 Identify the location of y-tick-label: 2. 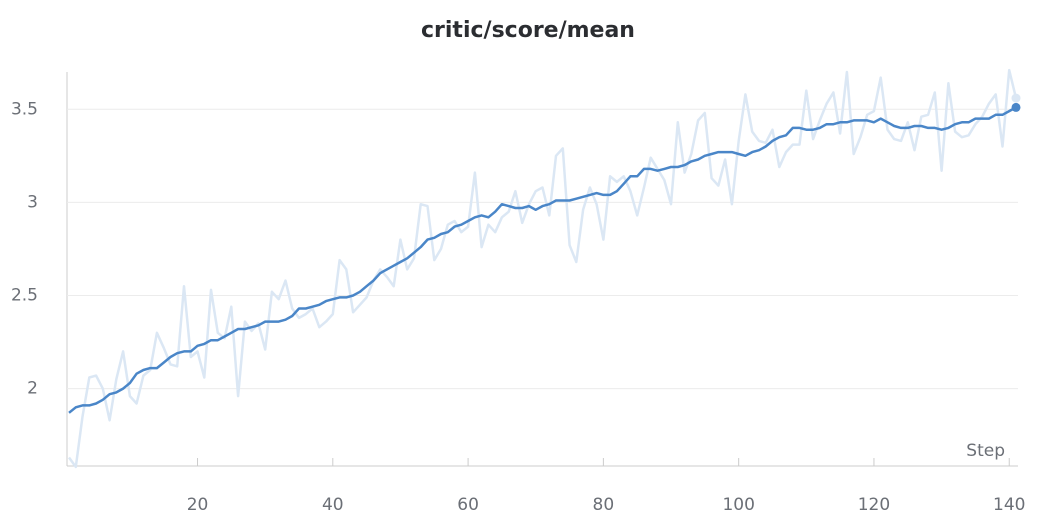
(32, 389).